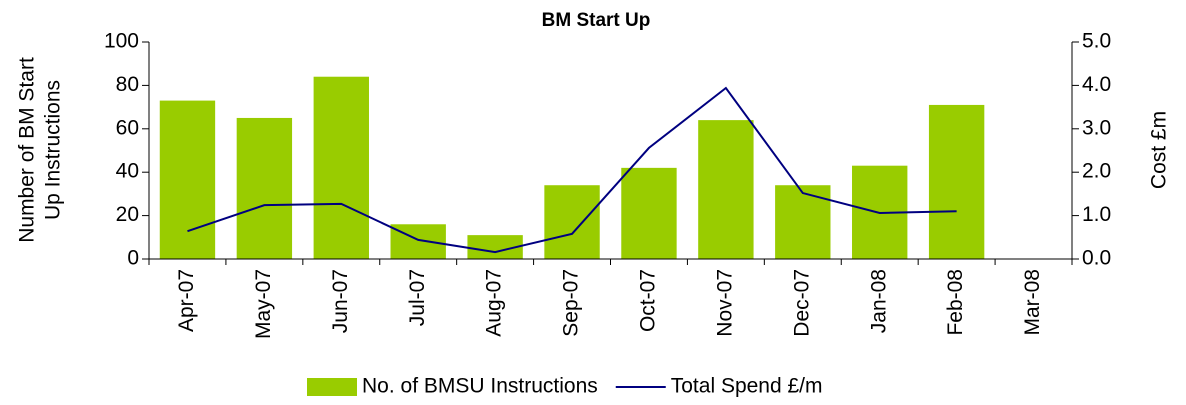 This screenshot has width=1186, height=405. Describe the element at coordinates (127, 84) in the screenshot. I see `y-tick-label: 80` at that location.